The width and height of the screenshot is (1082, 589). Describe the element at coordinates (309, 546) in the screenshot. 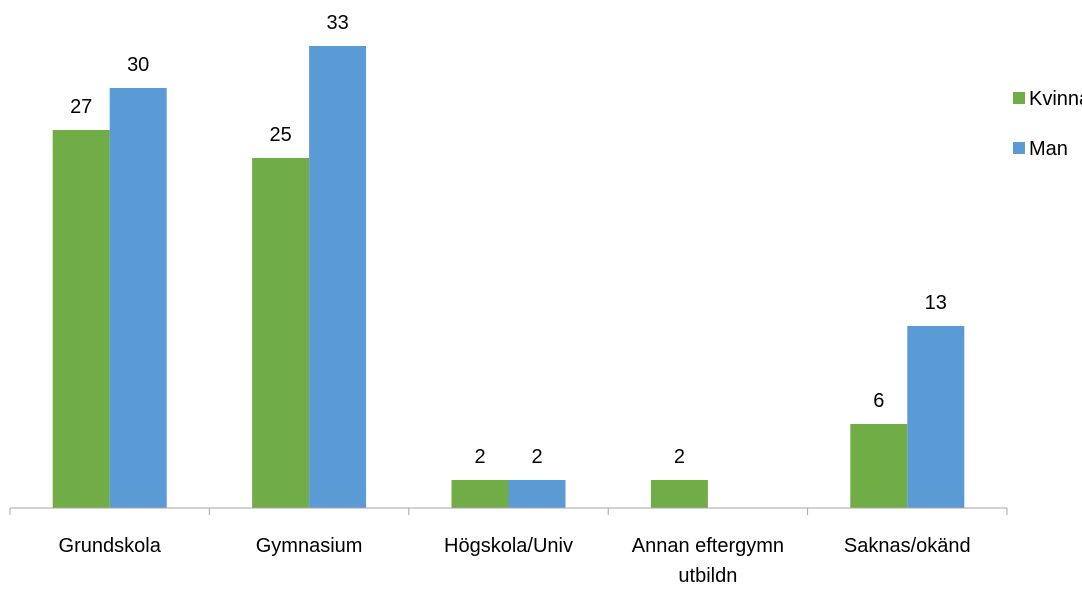

I see `tick-label-gymnasium: Gymnasium` at that location.